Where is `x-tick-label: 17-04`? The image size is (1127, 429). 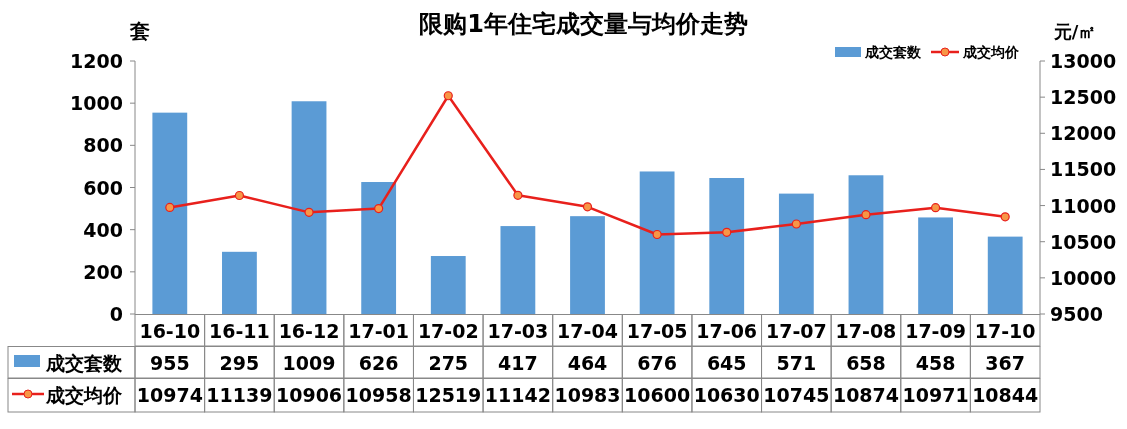 x-tick-label: 17-04 is located at coordinates (587, 331).